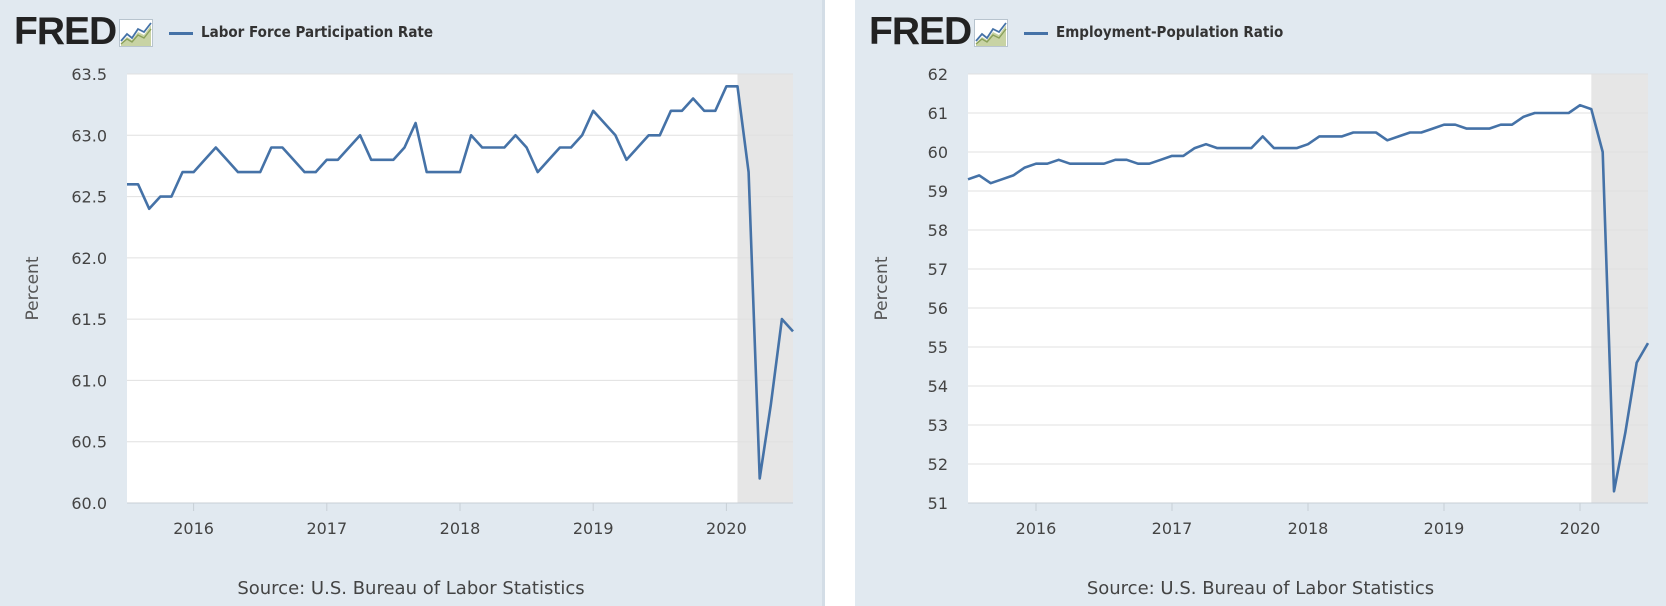 The image size is (1666, 606). Describe the element at coordinates (838, 303) in the screenshot. I see `panel-divider` at that location.